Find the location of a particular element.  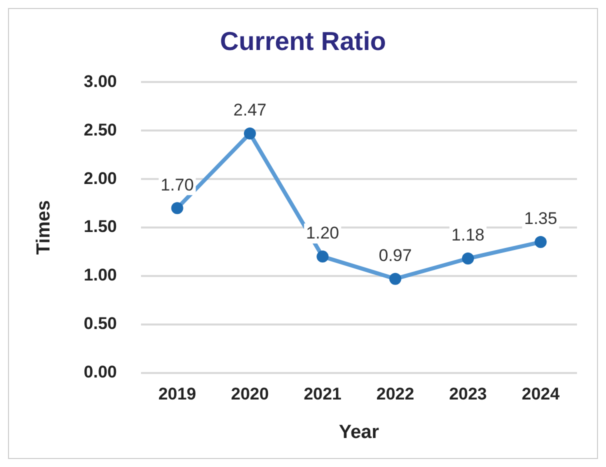

y-axis-title: Times is located at coordinates (44, 227).